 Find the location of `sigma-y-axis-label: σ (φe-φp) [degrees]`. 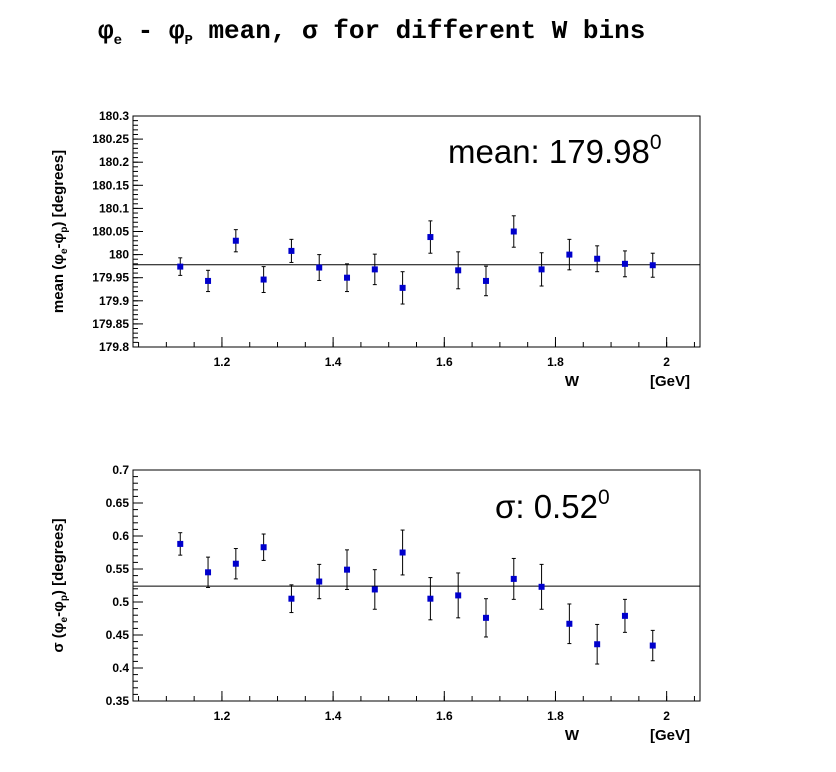

sigma-y-axis-label: σ (φe-φp) [degrees] is located at coordinates (60, 585).